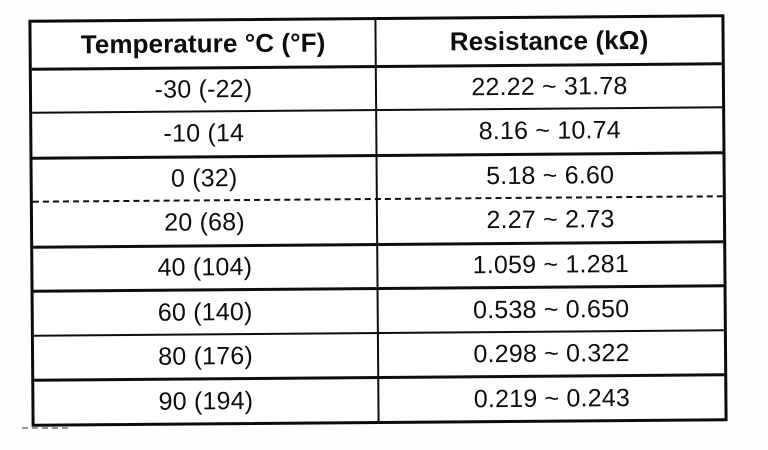 This screenshot has width=768, height=450. I want to click on table-row: 80 (176) 0.298 ~ 0.322, so click(379, 354).